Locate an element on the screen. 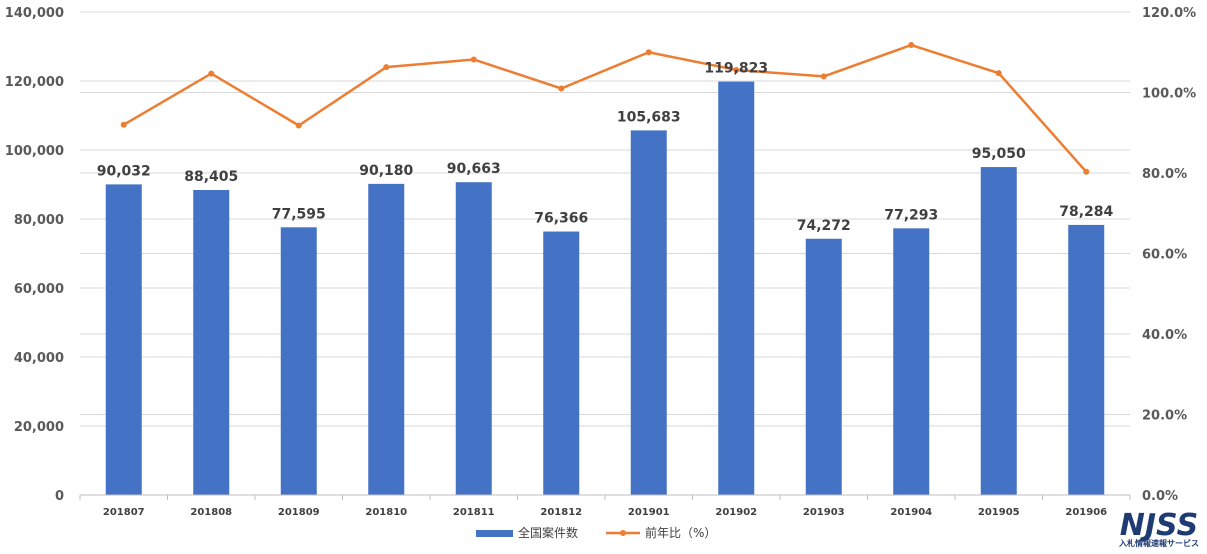 The height and width of the screenshot is (554, 1207). x-tick-label: 201901 is located at coordinates (649, 512).